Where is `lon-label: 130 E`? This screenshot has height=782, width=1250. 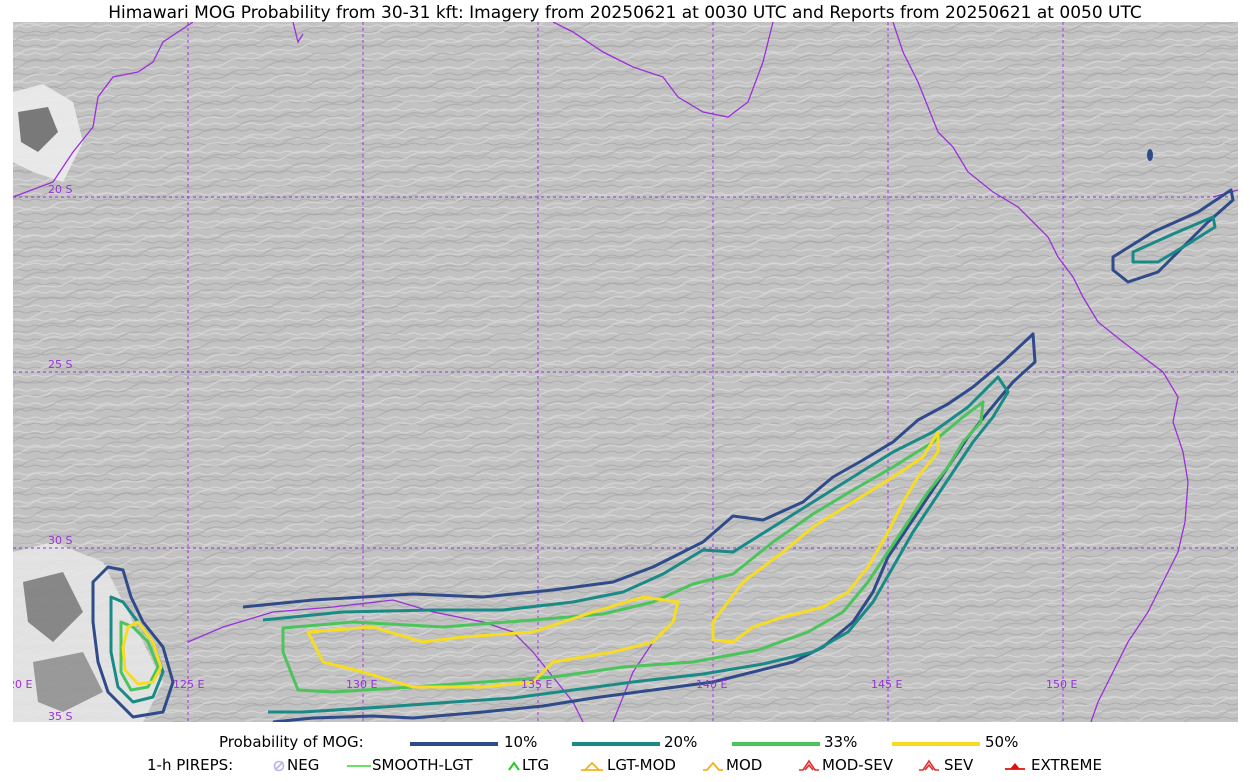
lon-label: 130 E is located at coordinates (361, 684).